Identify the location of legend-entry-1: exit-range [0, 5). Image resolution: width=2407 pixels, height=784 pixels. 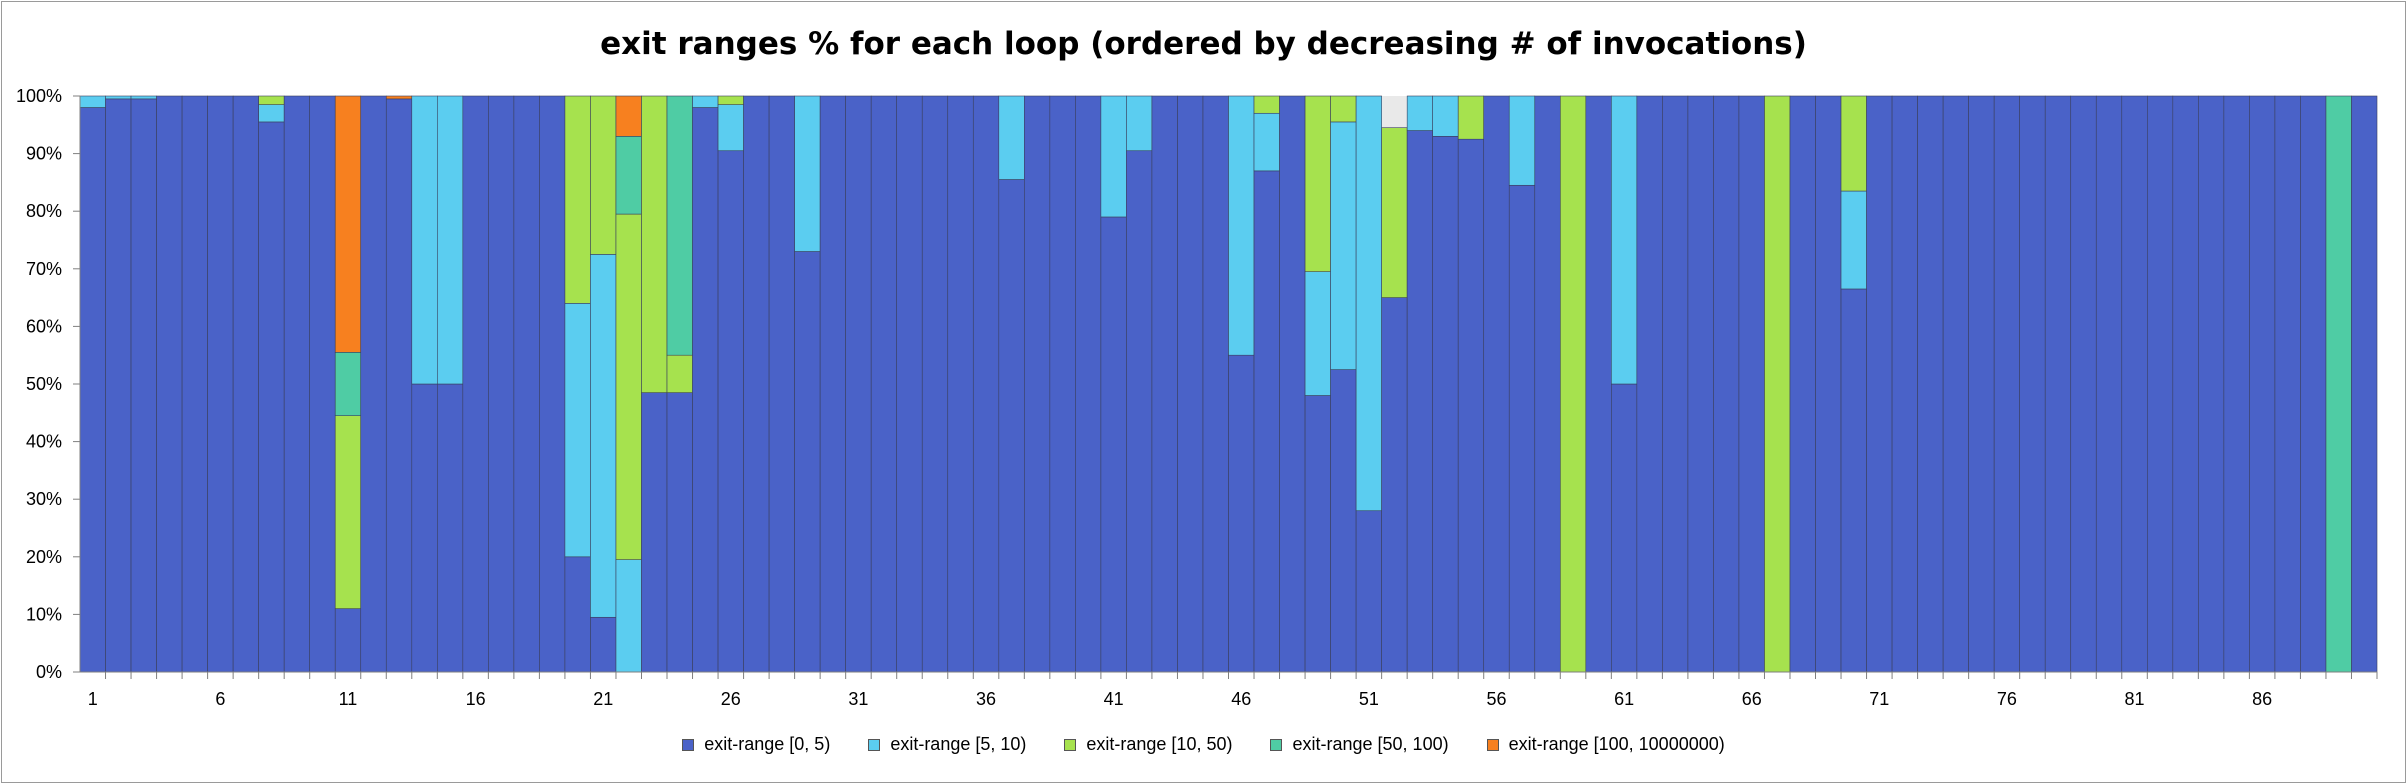
(756, 744).